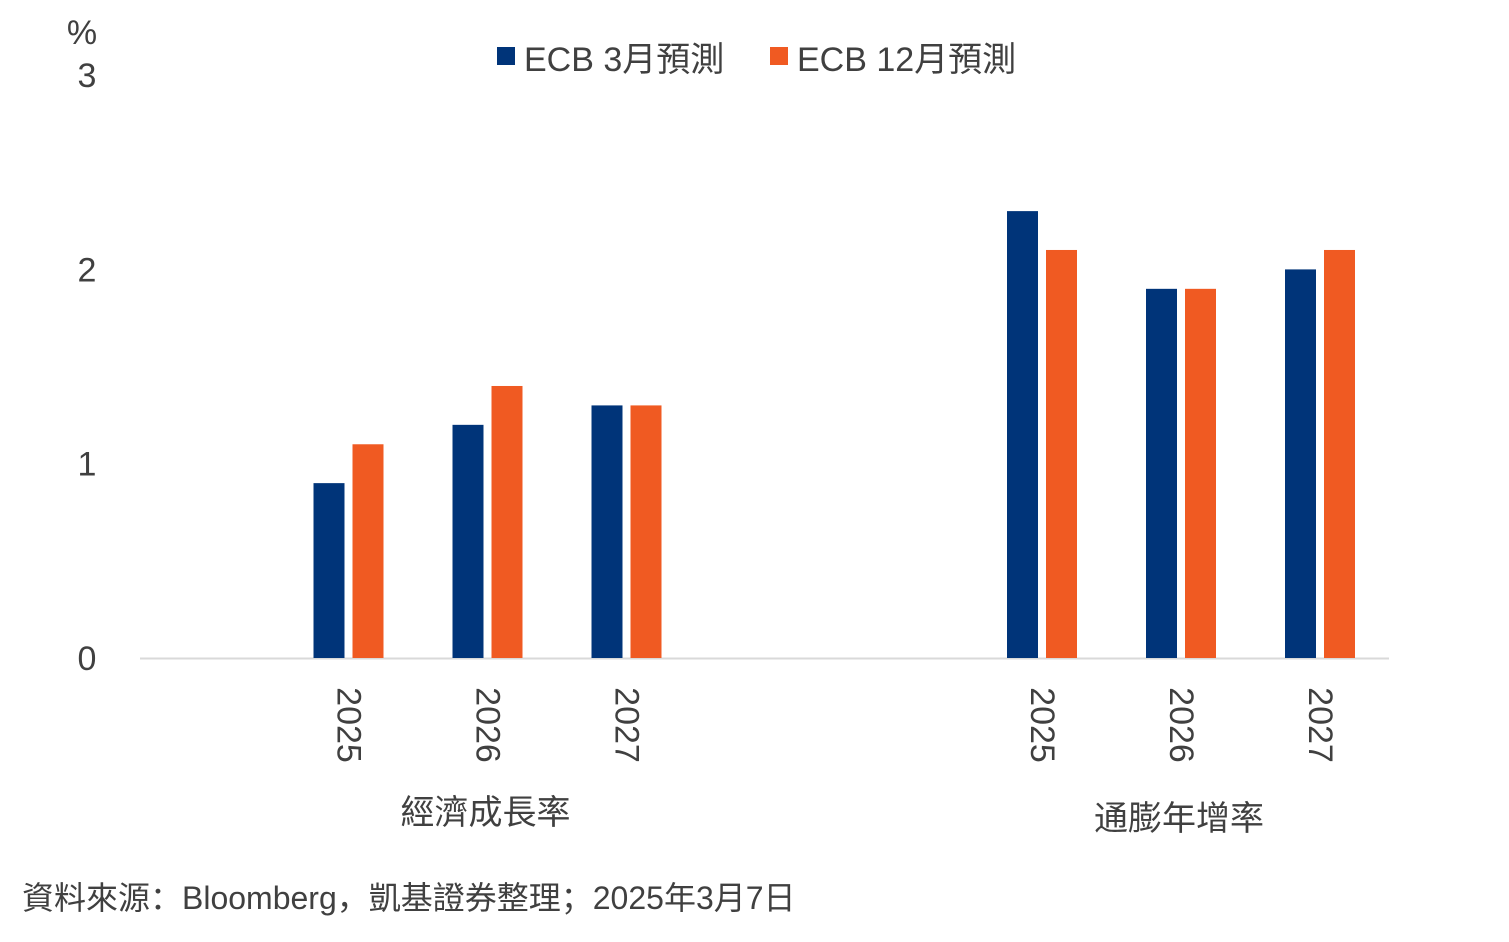 Image resolution: width=1509 pixels, height=942 pixels. I want to click on y-tick-label: 1, so click(87, 465).